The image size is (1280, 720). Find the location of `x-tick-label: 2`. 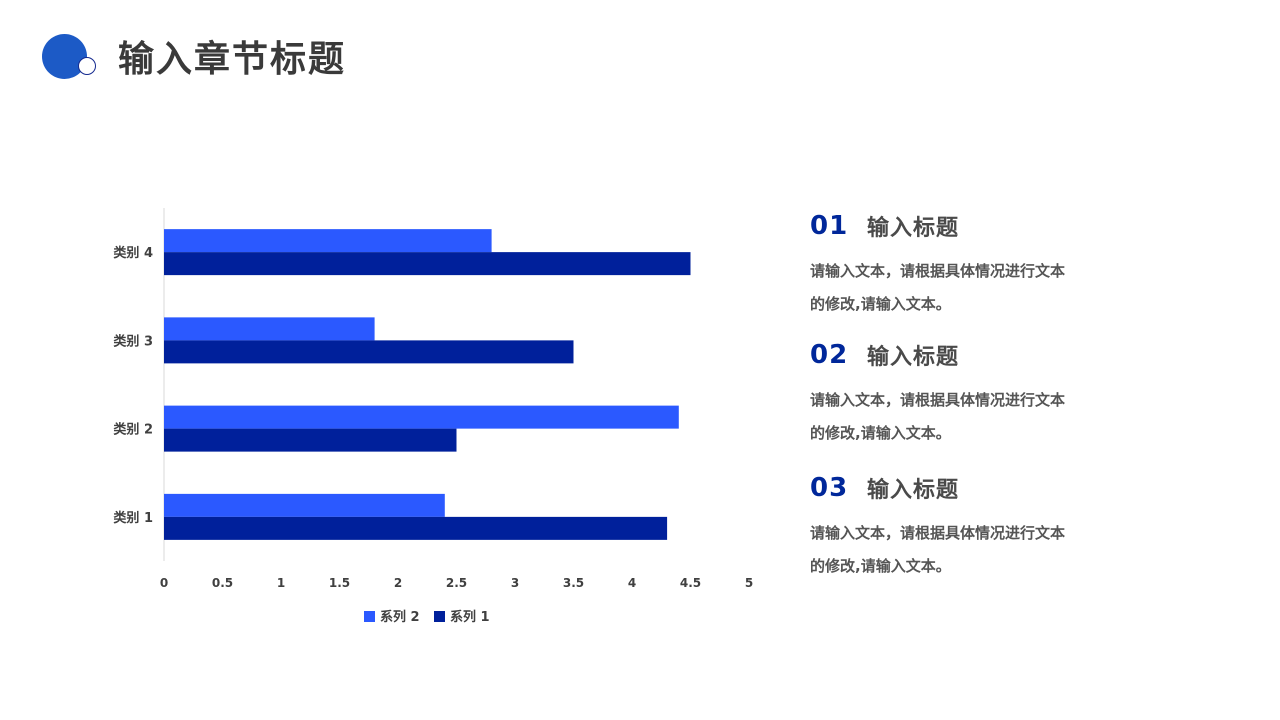

x-tick-label: 2 is located at coordinates (398, 583).